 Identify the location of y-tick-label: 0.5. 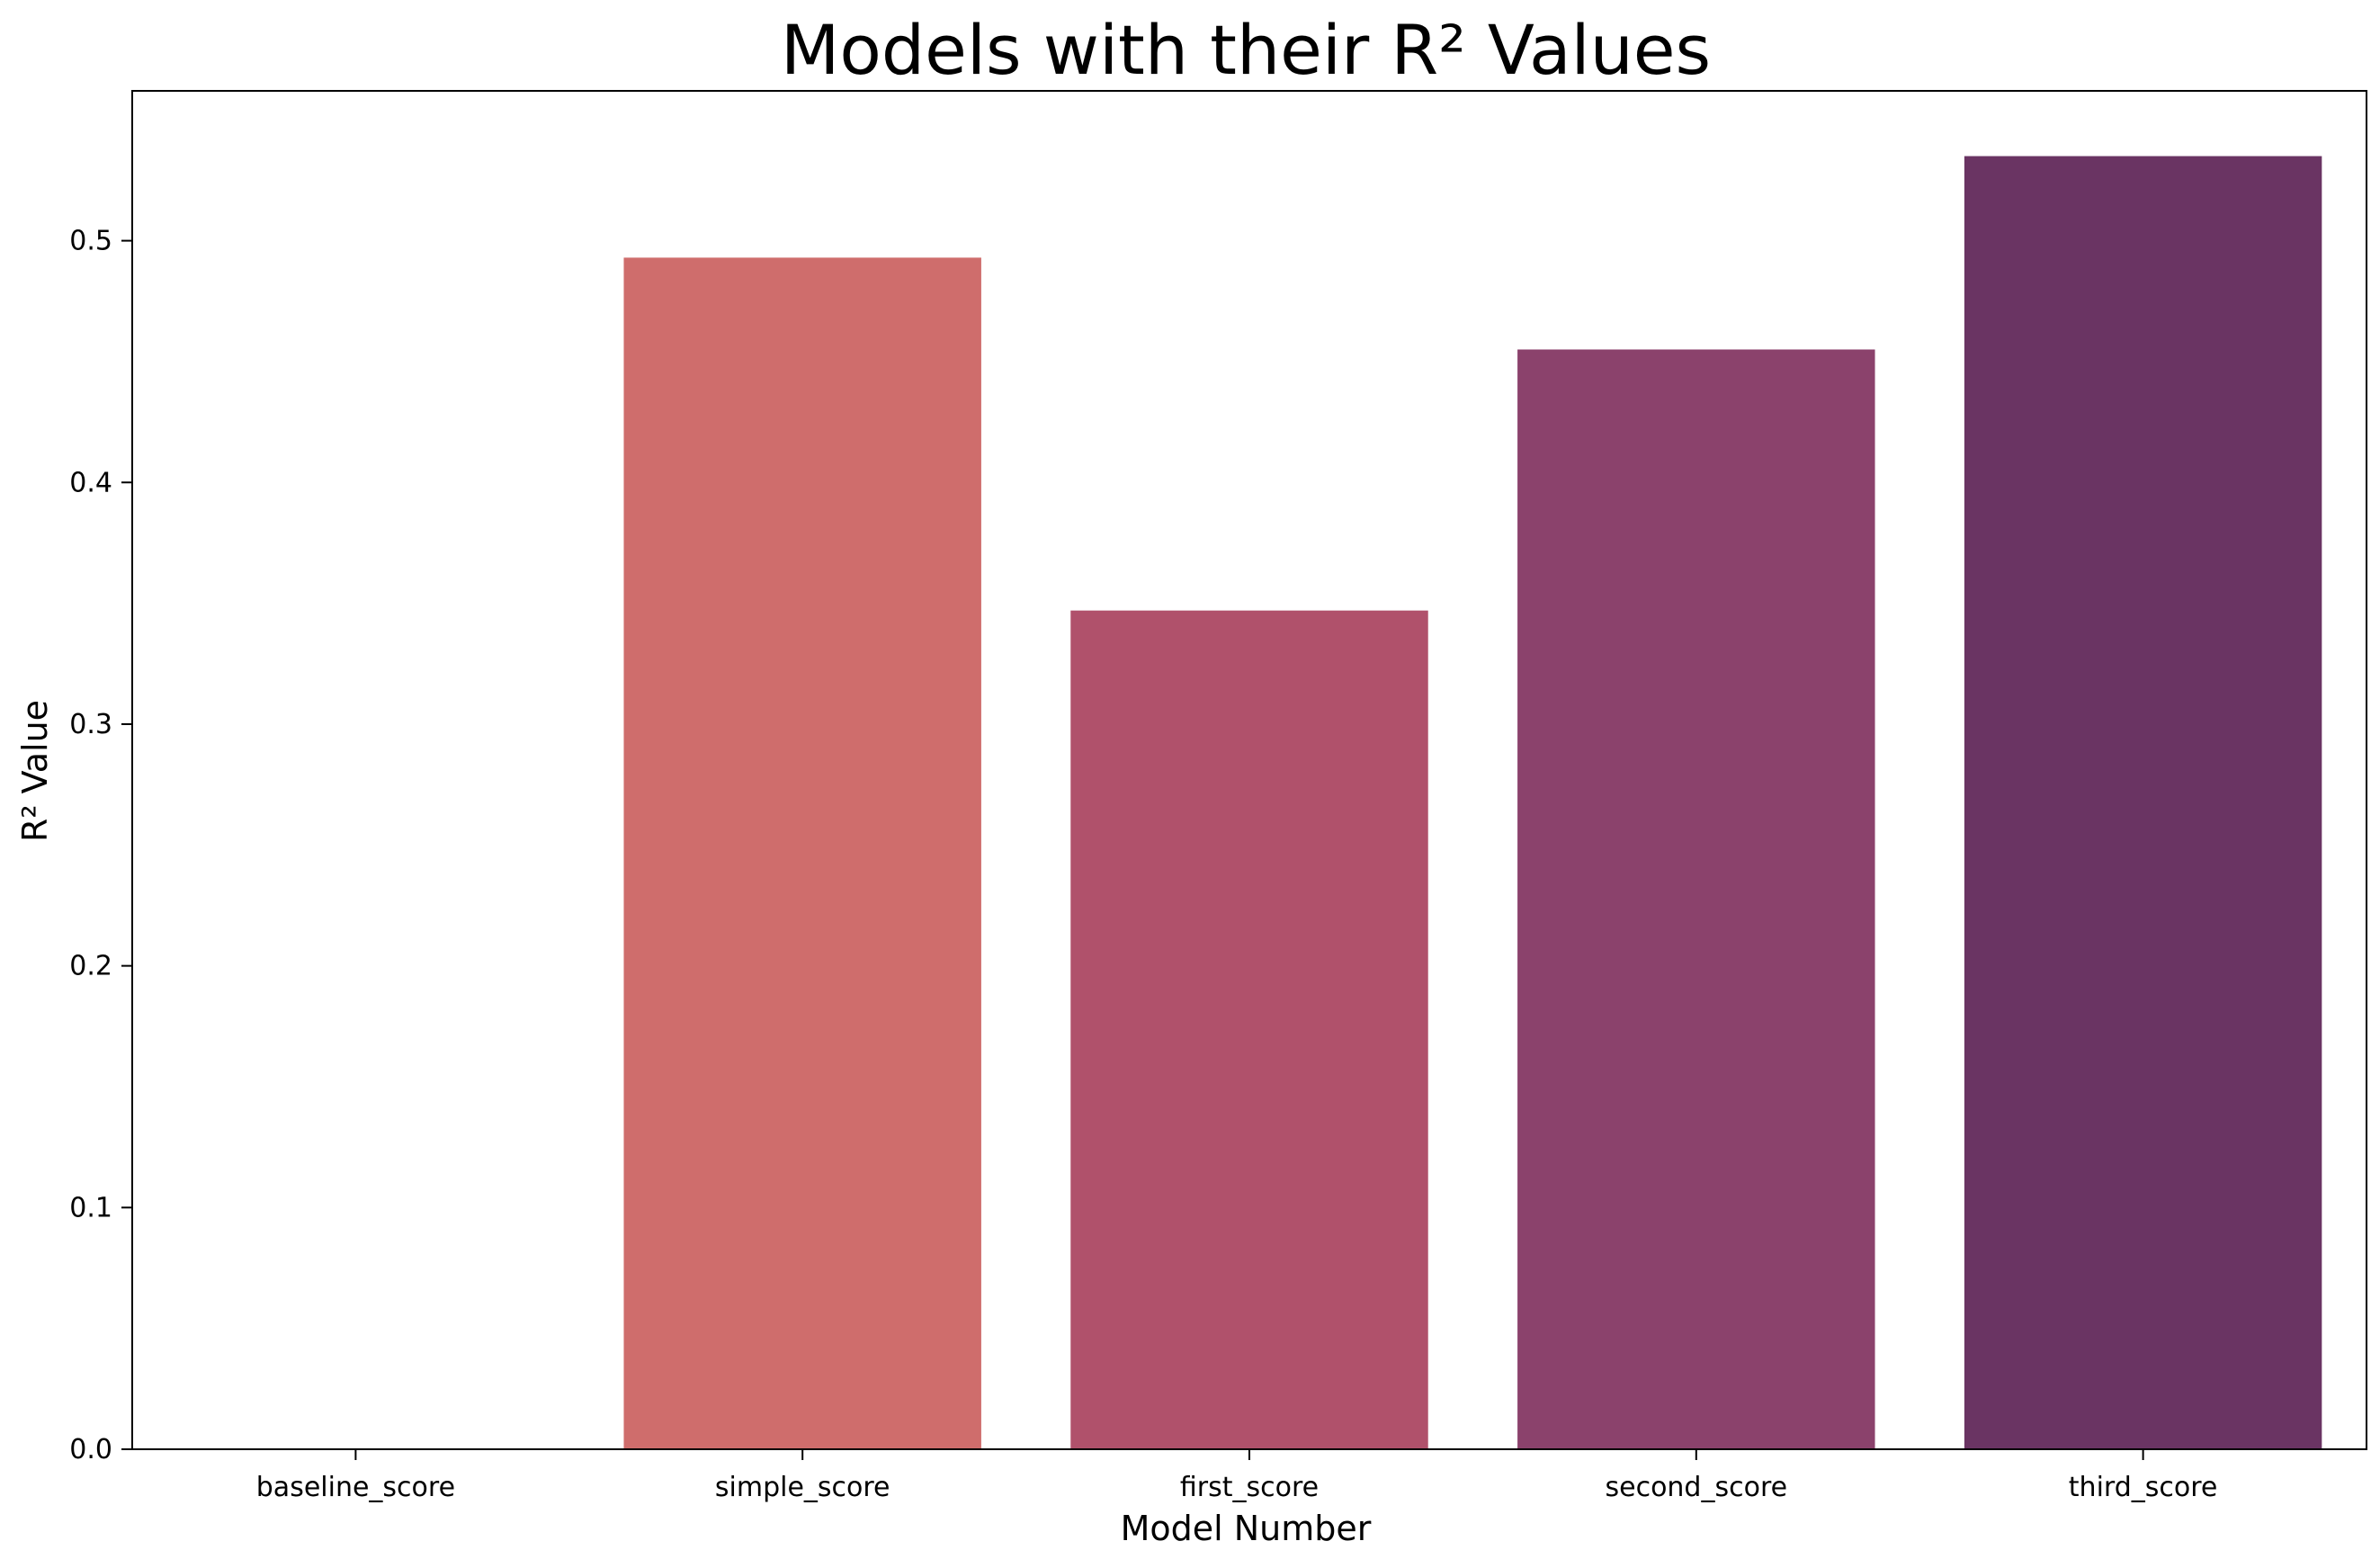
(90, 241).